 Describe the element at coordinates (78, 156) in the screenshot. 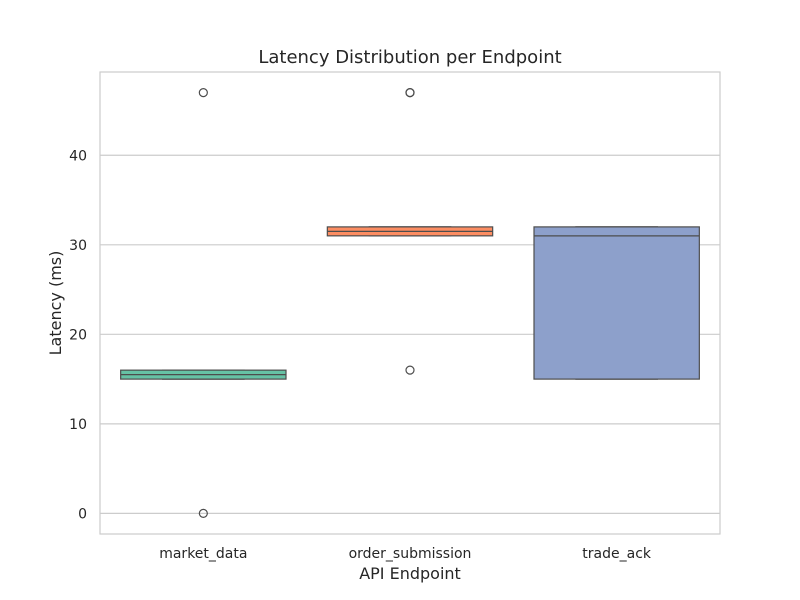

I see `y-tick-label: 40` at that location.